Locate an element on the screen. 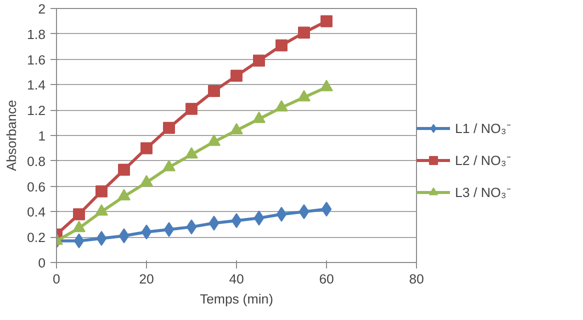 Image resolution: width=583 pixels, height=320 pixels. y-tick-label: 0.4 is located at coordinates (36, 212).